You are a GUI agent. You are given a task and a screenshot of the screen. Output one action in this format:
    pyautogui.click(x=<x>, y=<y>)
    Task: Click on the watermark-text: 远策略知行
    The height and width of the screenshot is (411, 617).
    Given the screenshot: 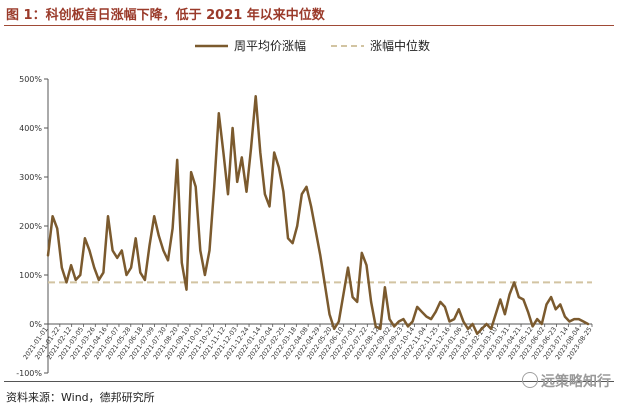 What is the action you would take?
    pyautogui.click(x=576, y=382)
    